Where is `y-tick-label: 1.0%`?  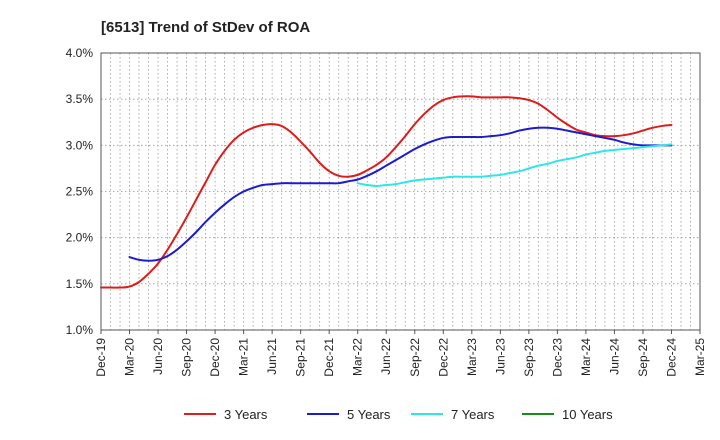 y-tick-label: 1.0% is located at coordinates (80, 330).